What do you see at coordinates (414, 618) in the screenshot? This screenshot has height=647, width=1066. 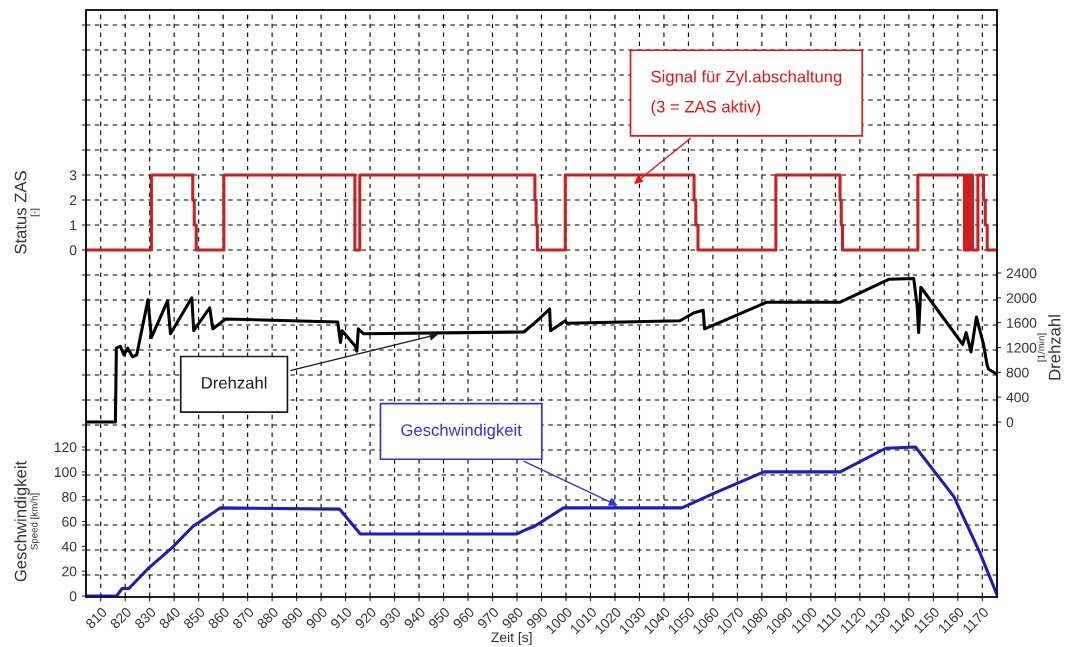 I see `x-tick-label: 940` at bounding box center [414, 618].